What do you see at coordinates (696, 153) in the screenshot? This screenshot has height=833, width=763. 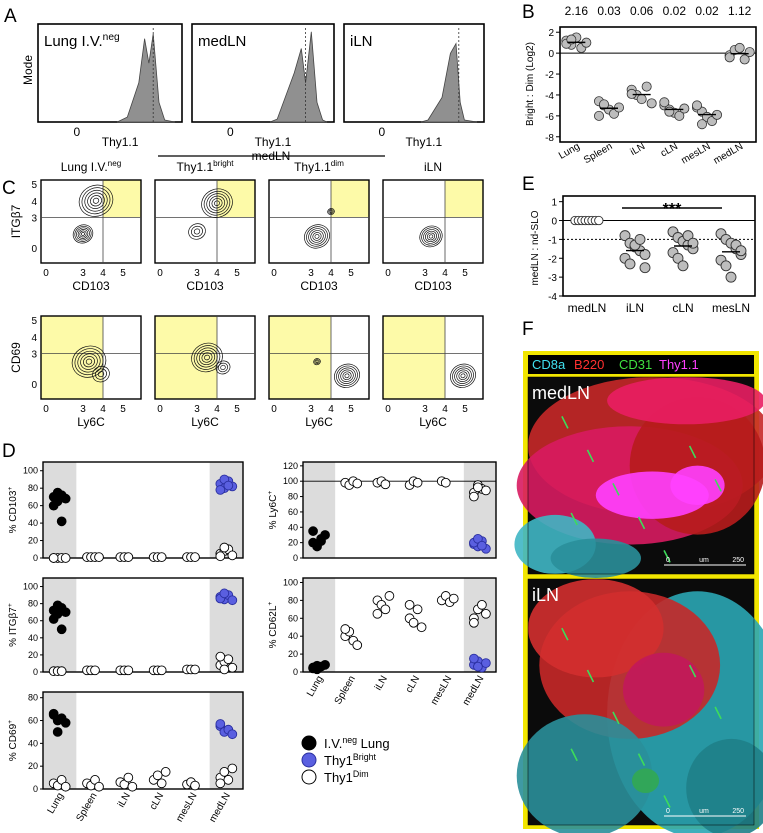 I see `panel-b-category-label: mesLN` at bounding box center [696, 153].